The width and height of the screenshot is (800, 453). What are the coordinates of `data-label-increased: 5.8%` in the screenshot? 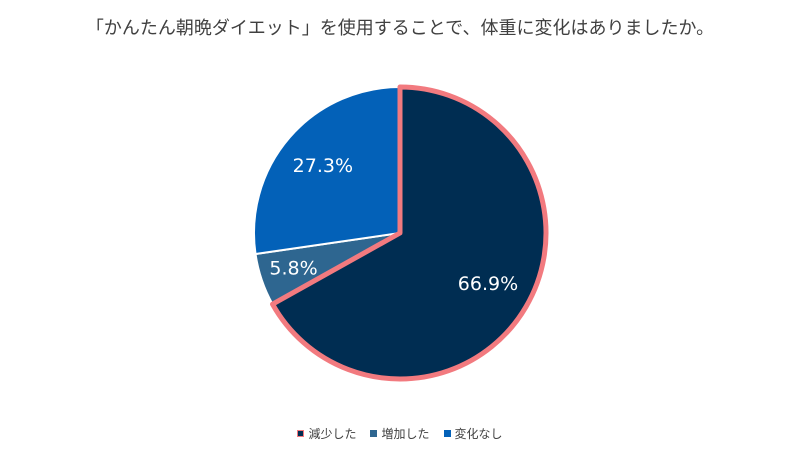 It's located at (293, 269).